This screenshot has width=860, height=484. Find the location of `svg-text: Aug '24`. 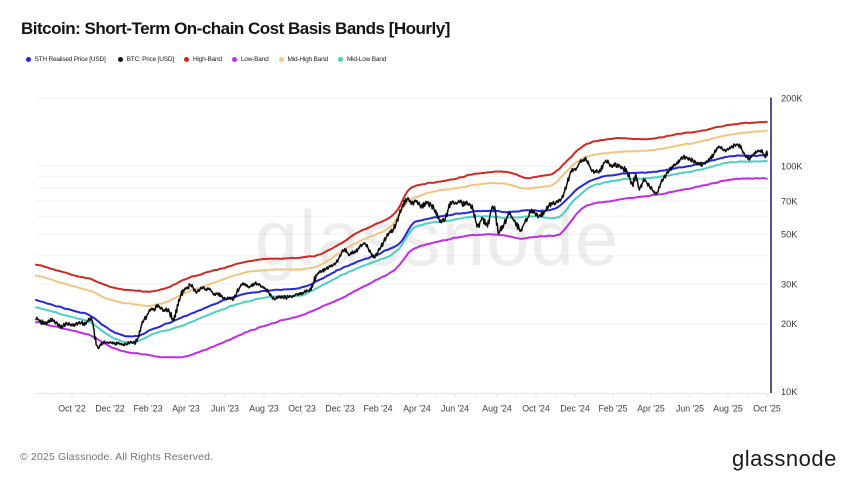

svg-text: Aug '24 is located at coordinates (497, 408).